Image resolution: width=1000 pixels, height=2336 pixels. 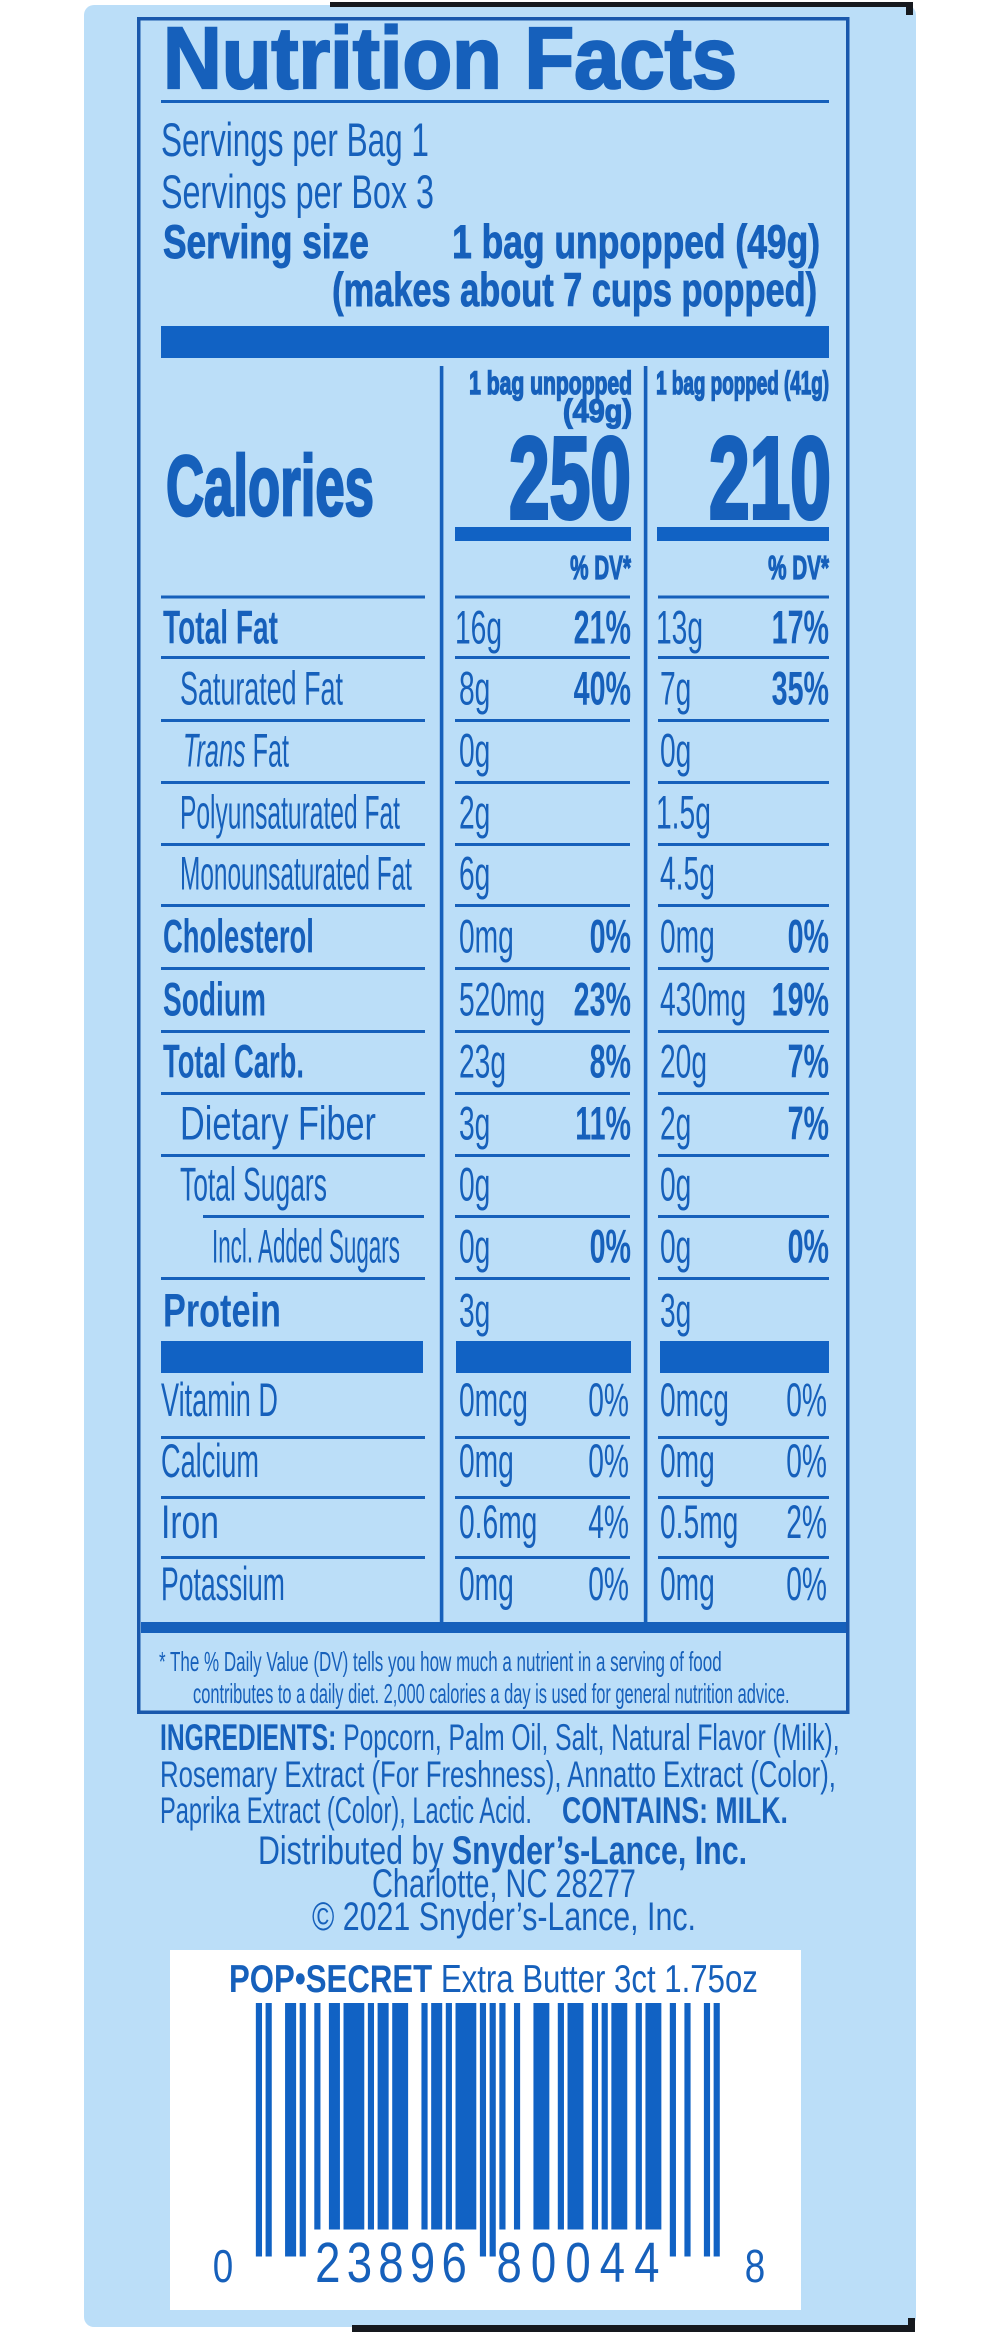 I want to click on svg-text:Paprika Extract (Color), Lacti: Paprika Extract (Color), Lactic Acid., so click(x=346, y=1811).